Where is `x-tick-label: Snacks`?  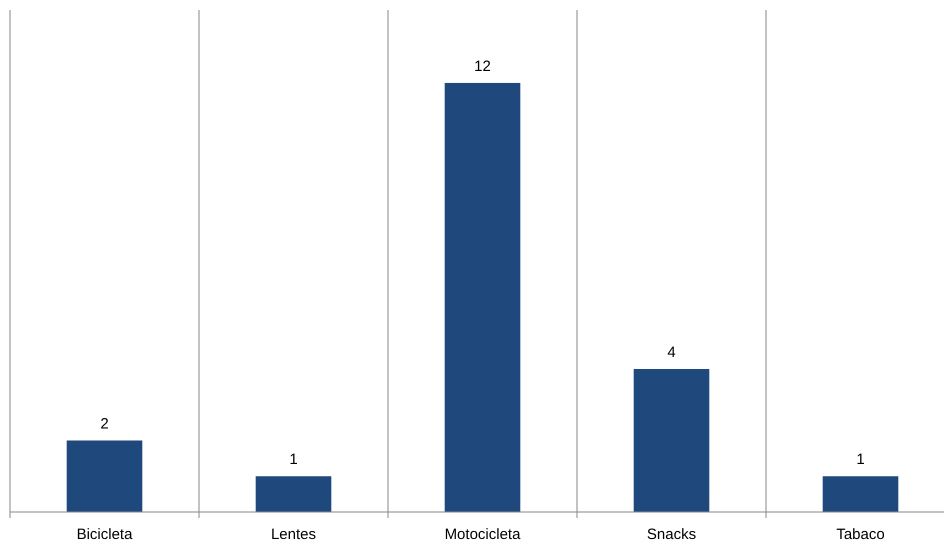 x-tick-label: Snacks is located at coordinates (671, 534).